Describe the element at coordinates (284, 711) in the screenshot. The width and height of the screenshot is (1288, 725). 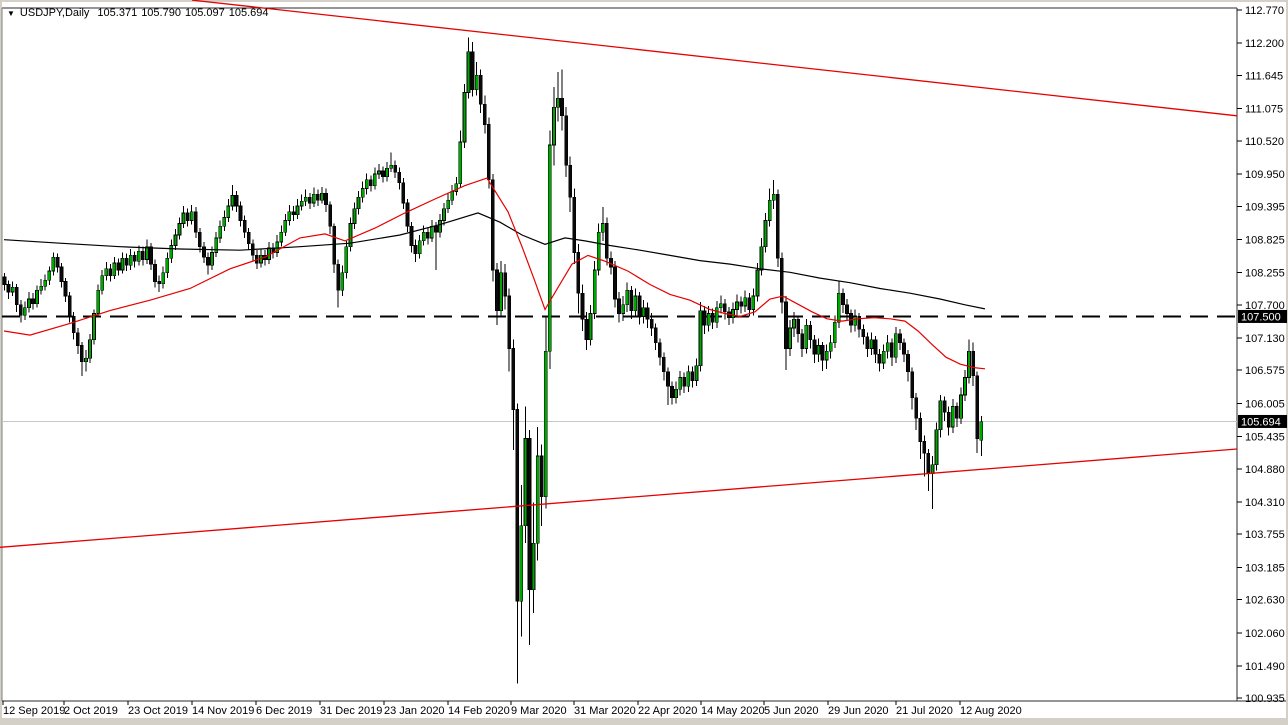
I see `time-axis-label: 6 Dec 2019` at that location.